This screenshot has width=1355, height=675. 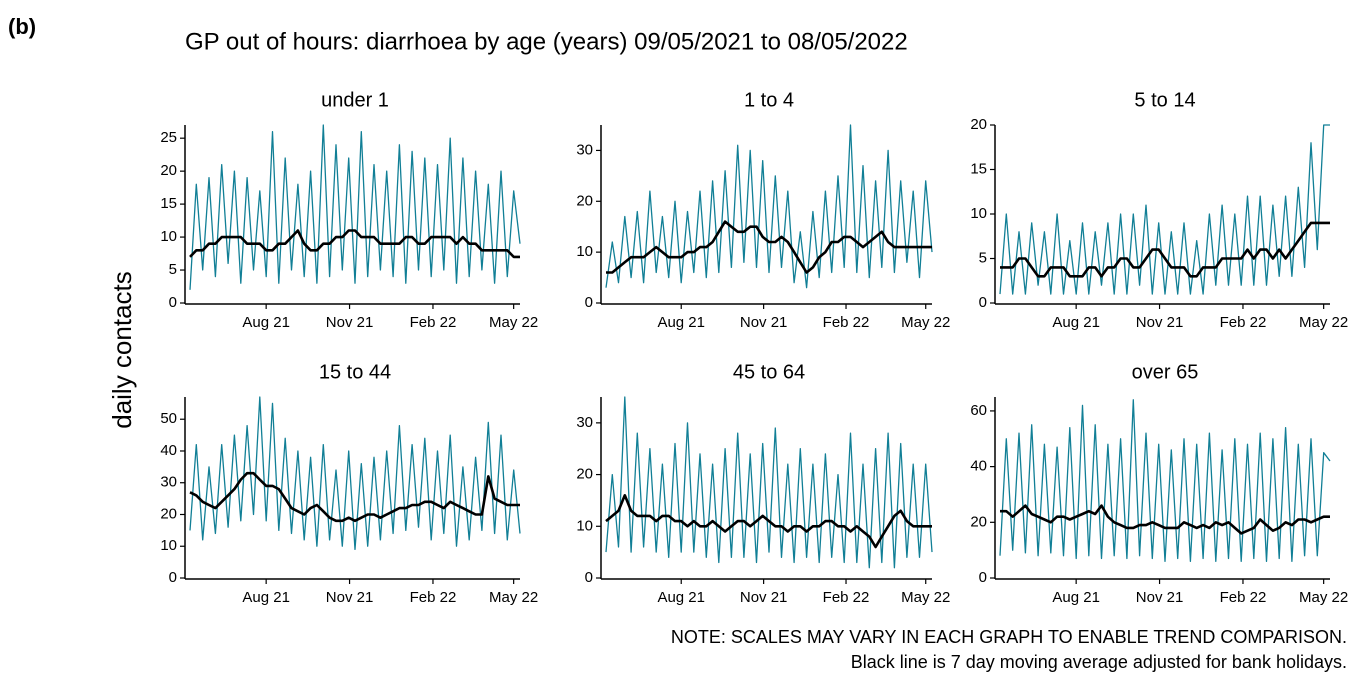 I want to click on y-axis-label: daily contacts, so click(x=122, y=350).